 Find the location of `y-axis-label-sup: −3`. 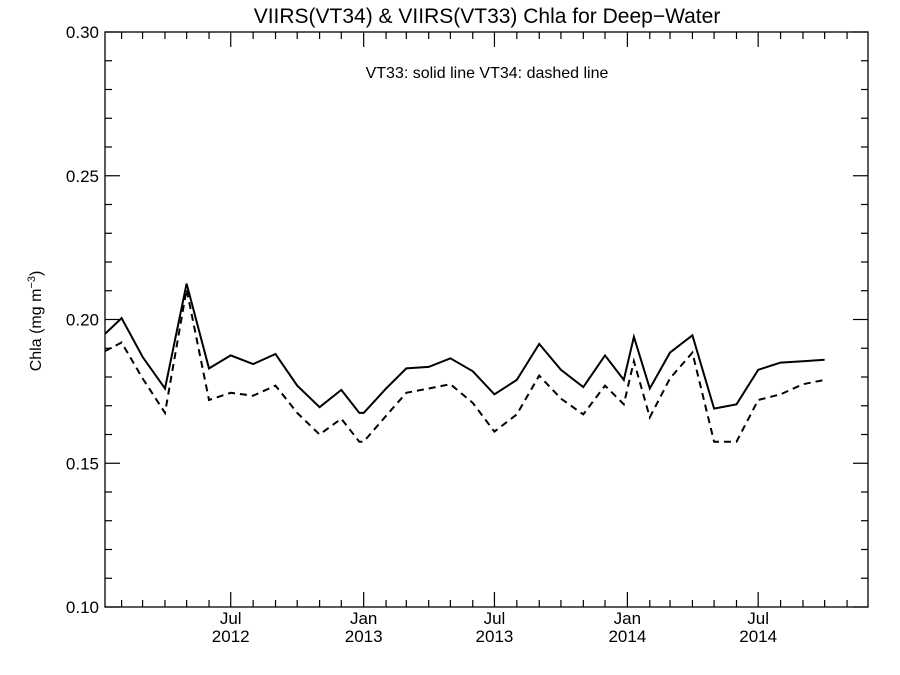

y-axis-label-sup: −3 is located at coordinates (32, 282).